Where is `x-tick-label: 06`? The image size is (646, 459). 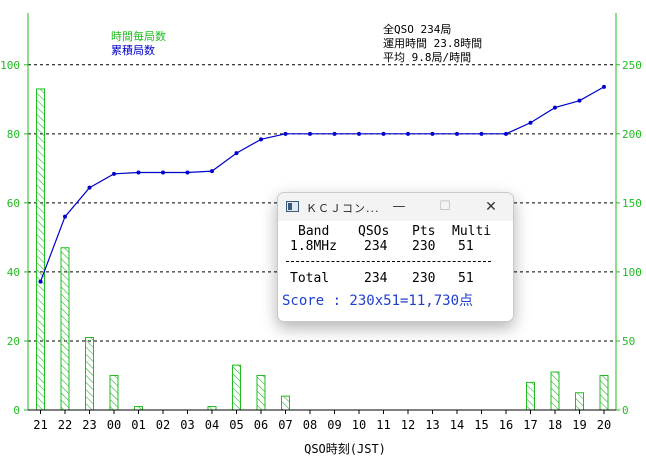 x-tick-label: 06 is located at coordinates (261, 425).